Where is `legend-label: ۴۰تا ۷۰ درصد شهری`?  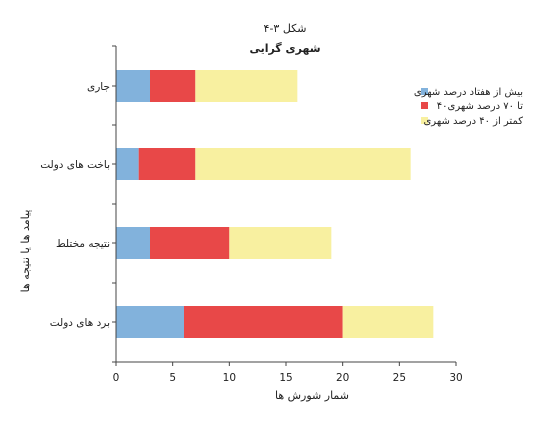
legend-label: ۴۰تا ۷۰ درصد شهری is located at coordinates (480, 106).